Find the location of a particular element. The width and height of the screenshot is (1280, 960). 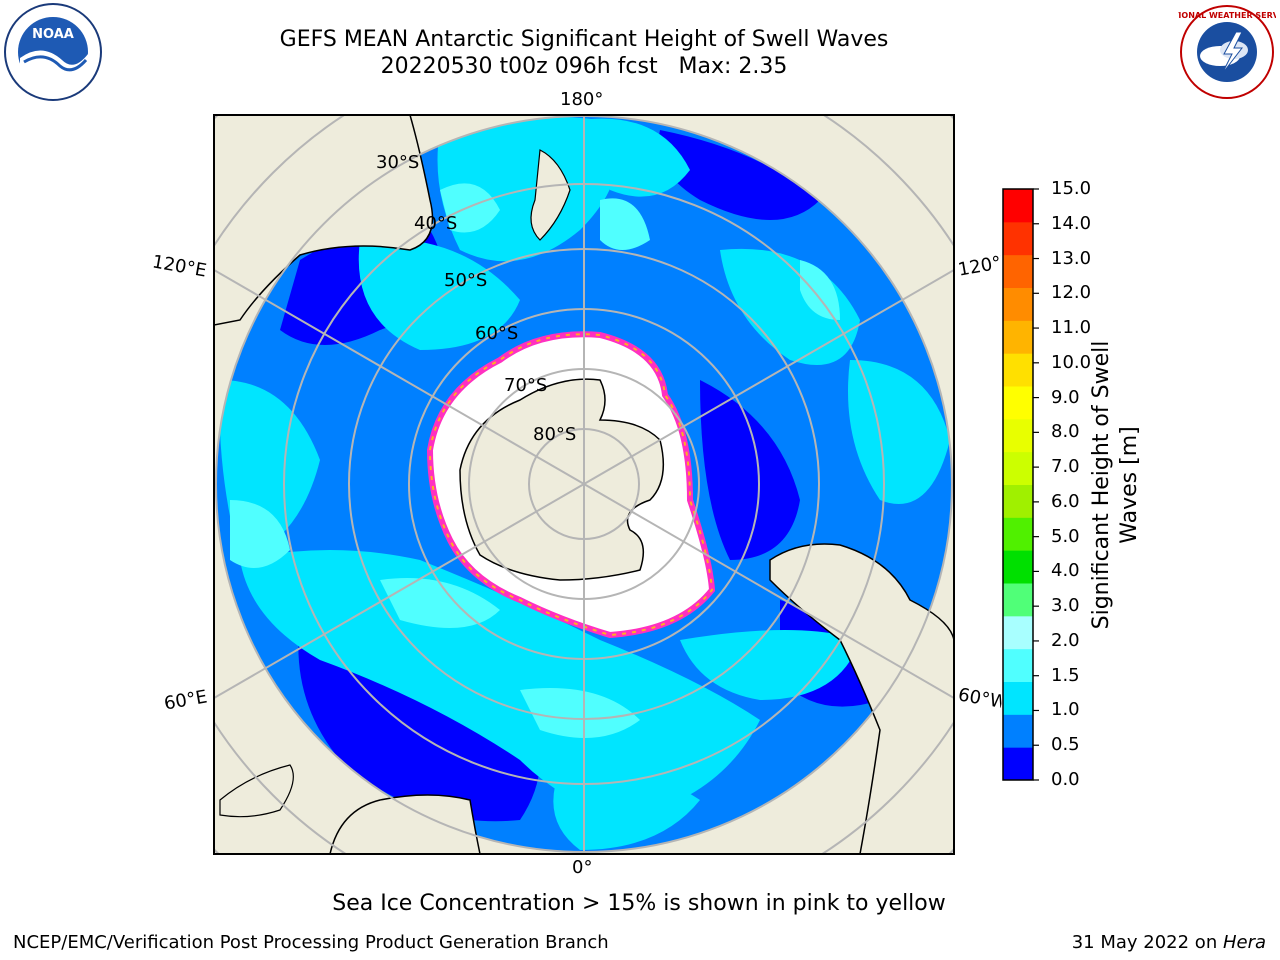

colorbar-tick-label: 7.0 is located at coordinates (1065, 467).